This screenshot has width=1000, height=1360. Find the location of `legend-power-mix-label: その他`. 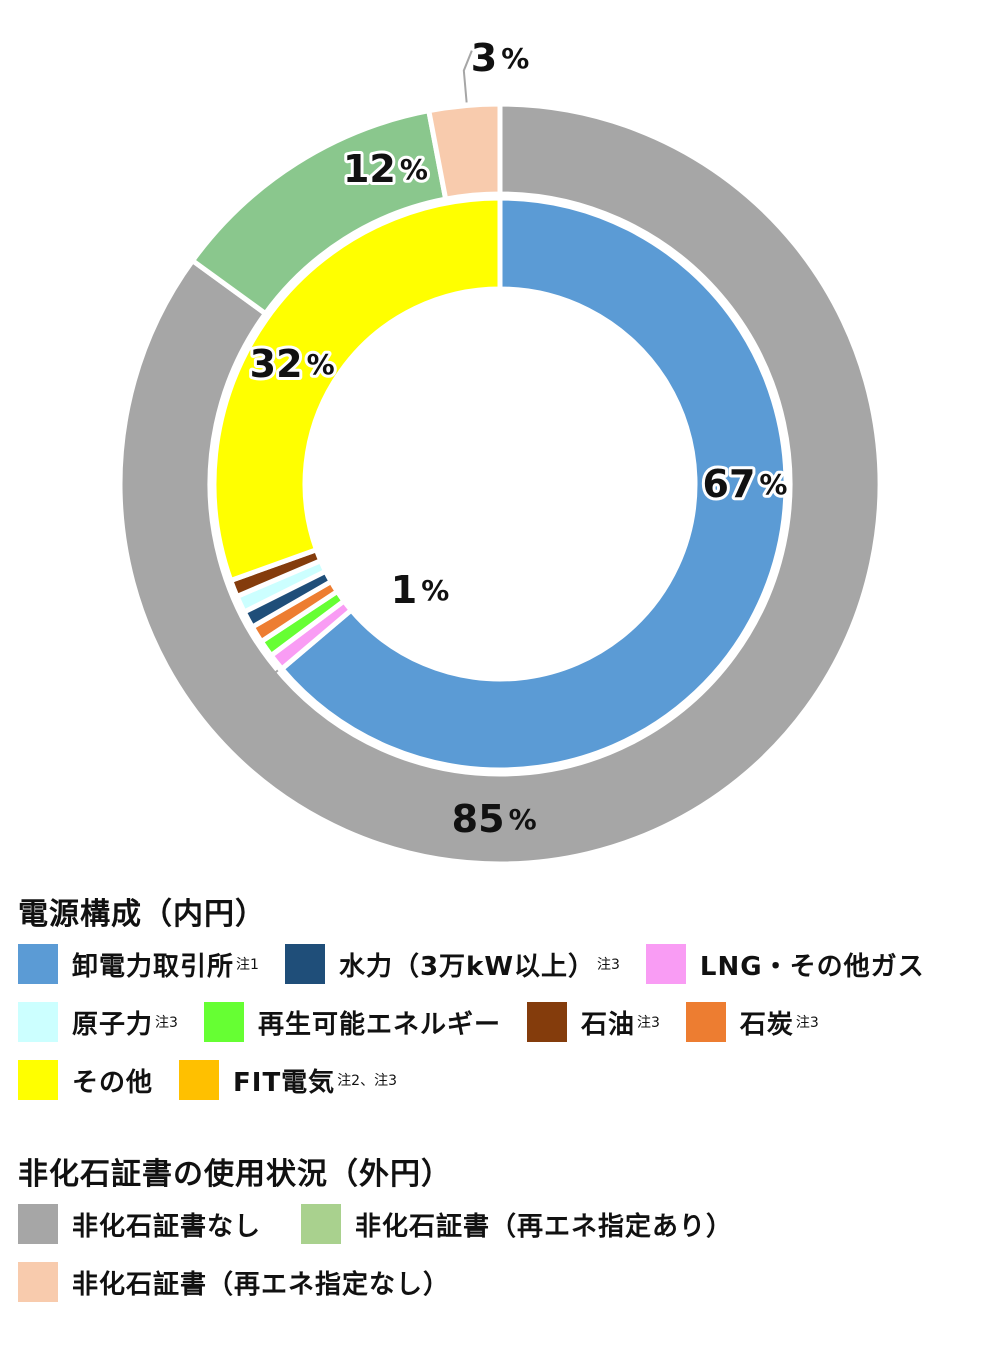

legend-power-mix-label: その他 is located at coordinates (113, 1082).